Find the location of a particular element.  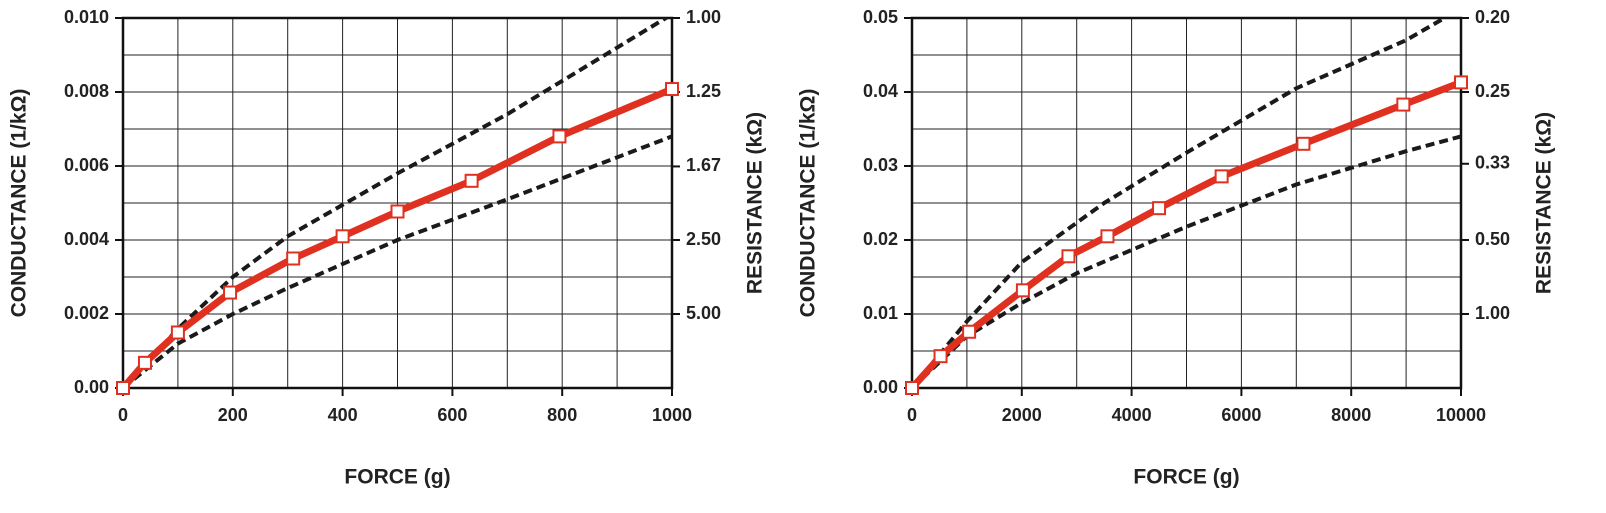

x-tick-label: 8000 is located at coordinates (1351, 415).